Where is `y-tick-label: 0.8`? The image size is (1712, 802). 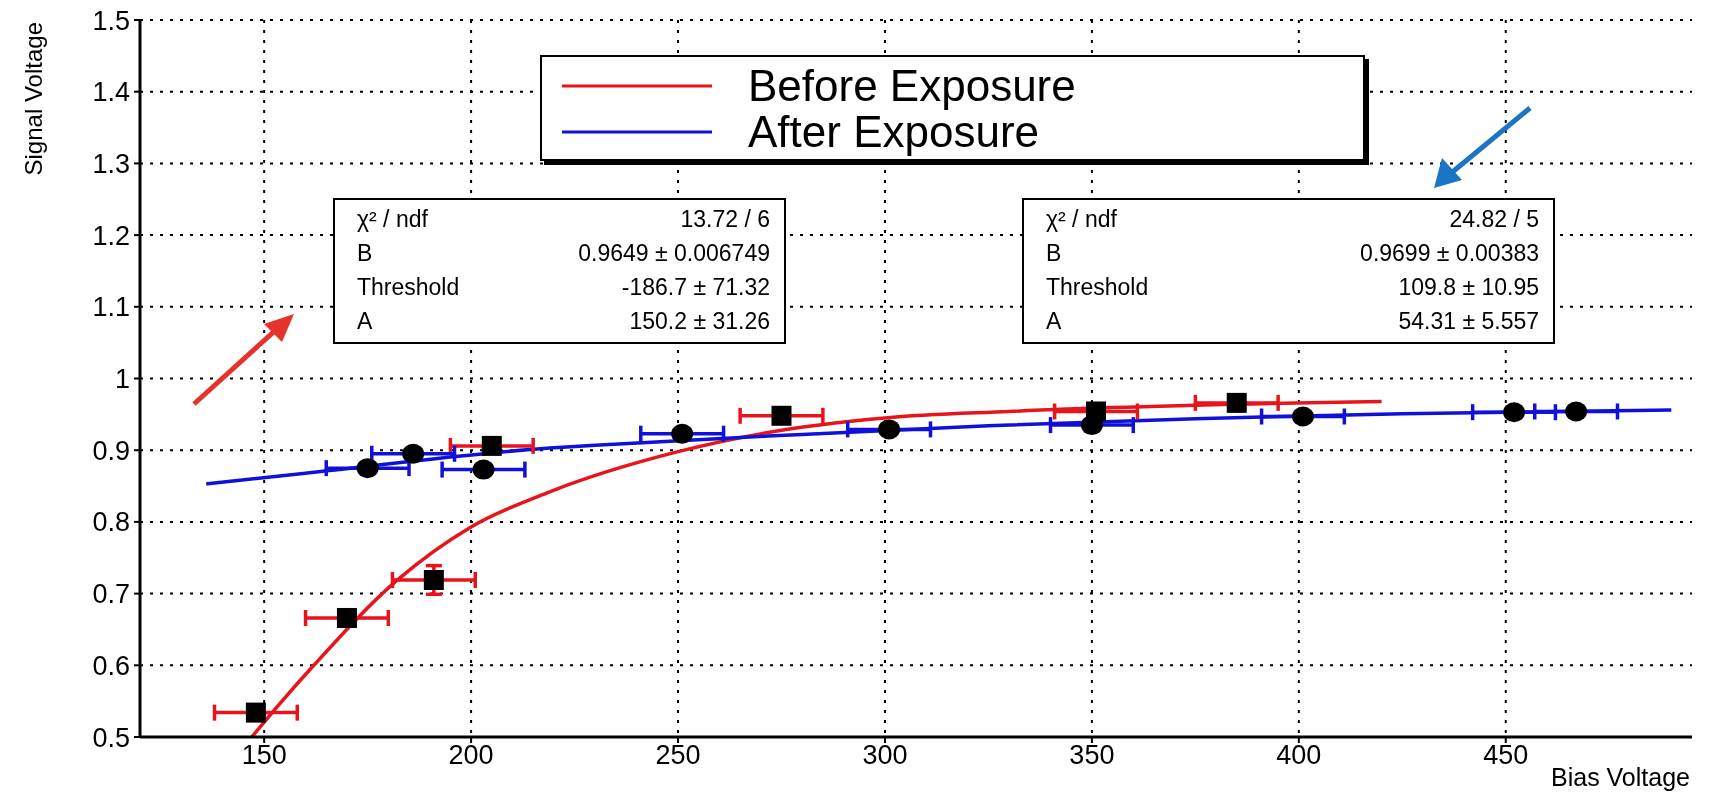 y-tick-label: 0.8 is located at coordinates (111, 522).